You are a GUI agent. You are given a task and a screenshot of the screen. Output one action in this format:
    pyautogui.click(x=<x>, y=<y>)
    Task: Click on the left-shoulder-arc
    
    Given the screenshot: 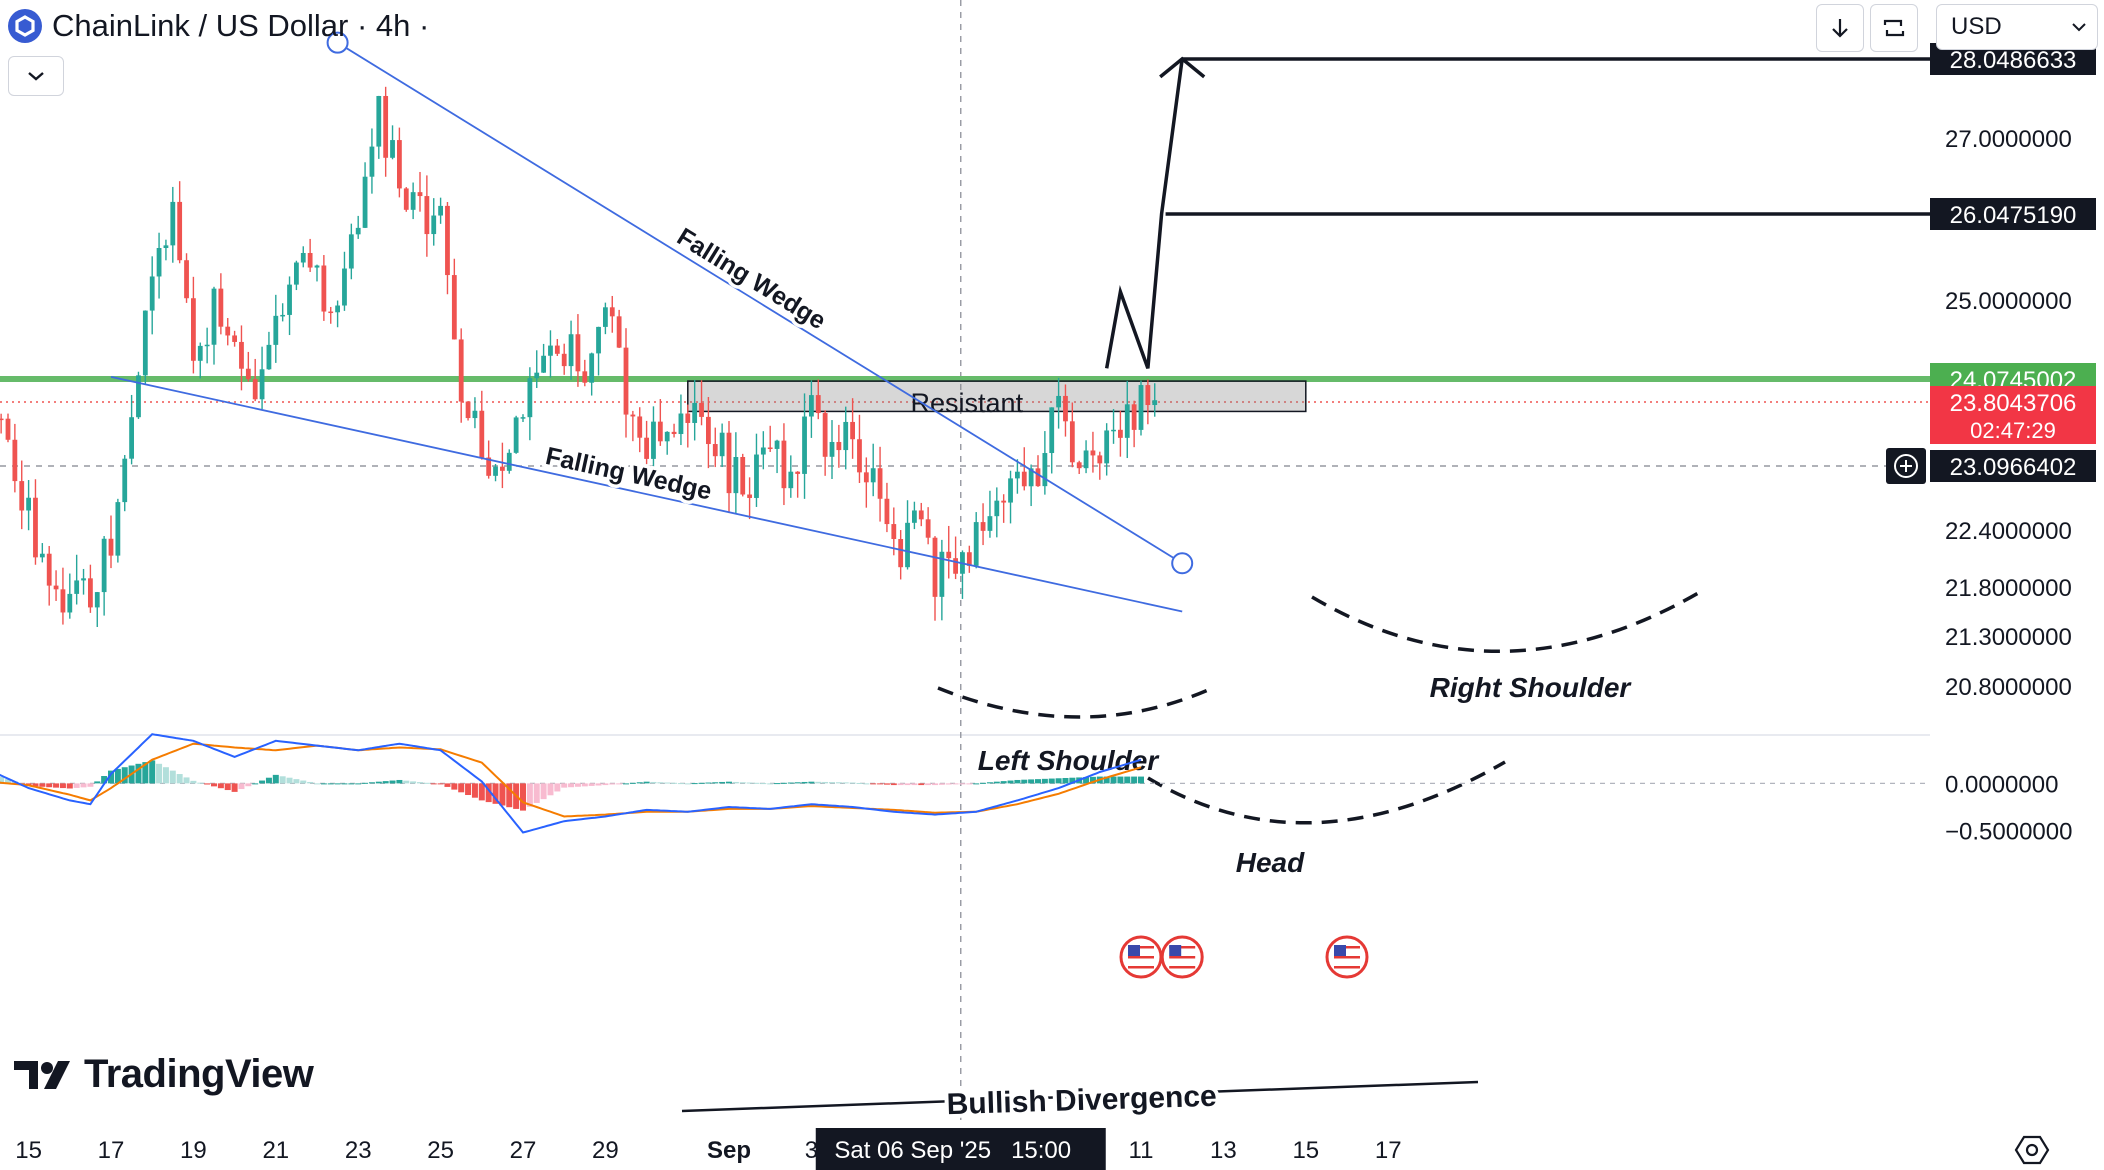 What is the action you would take?
    pyautogui.click(x=1073, y=702)
    